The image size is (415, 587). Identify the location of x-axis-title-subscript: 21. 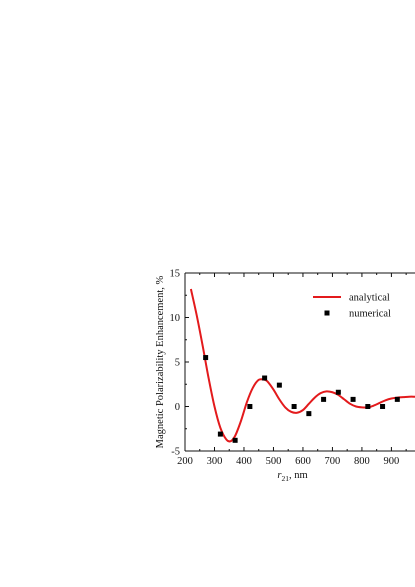
(285, 478).